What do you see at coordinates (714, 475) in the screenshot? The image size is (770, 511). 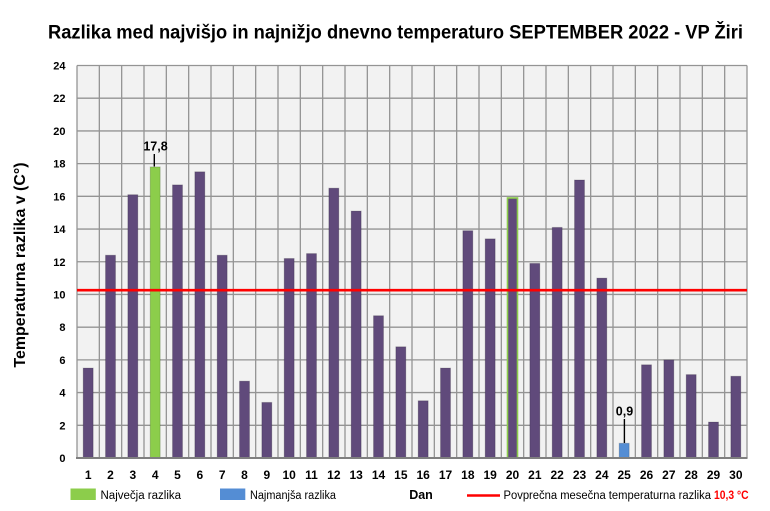 I see `svg-text: 29` at bounding box center [714, 475].